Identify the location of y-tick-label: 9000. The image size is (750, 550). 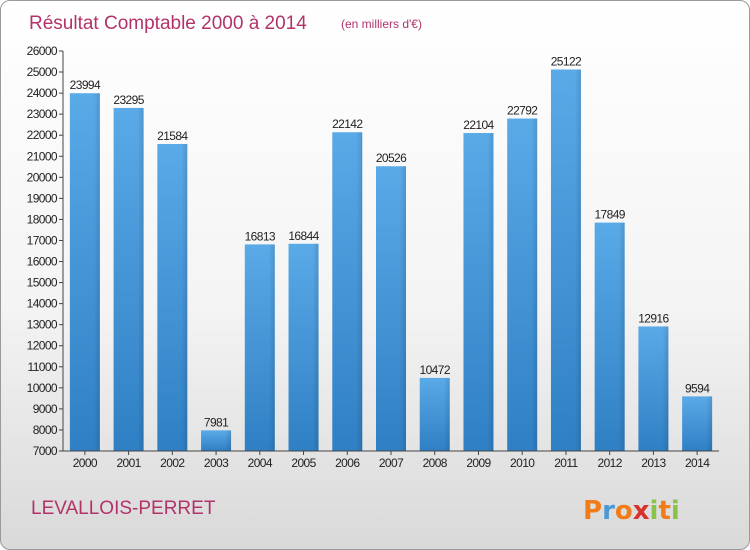
(45, 409).